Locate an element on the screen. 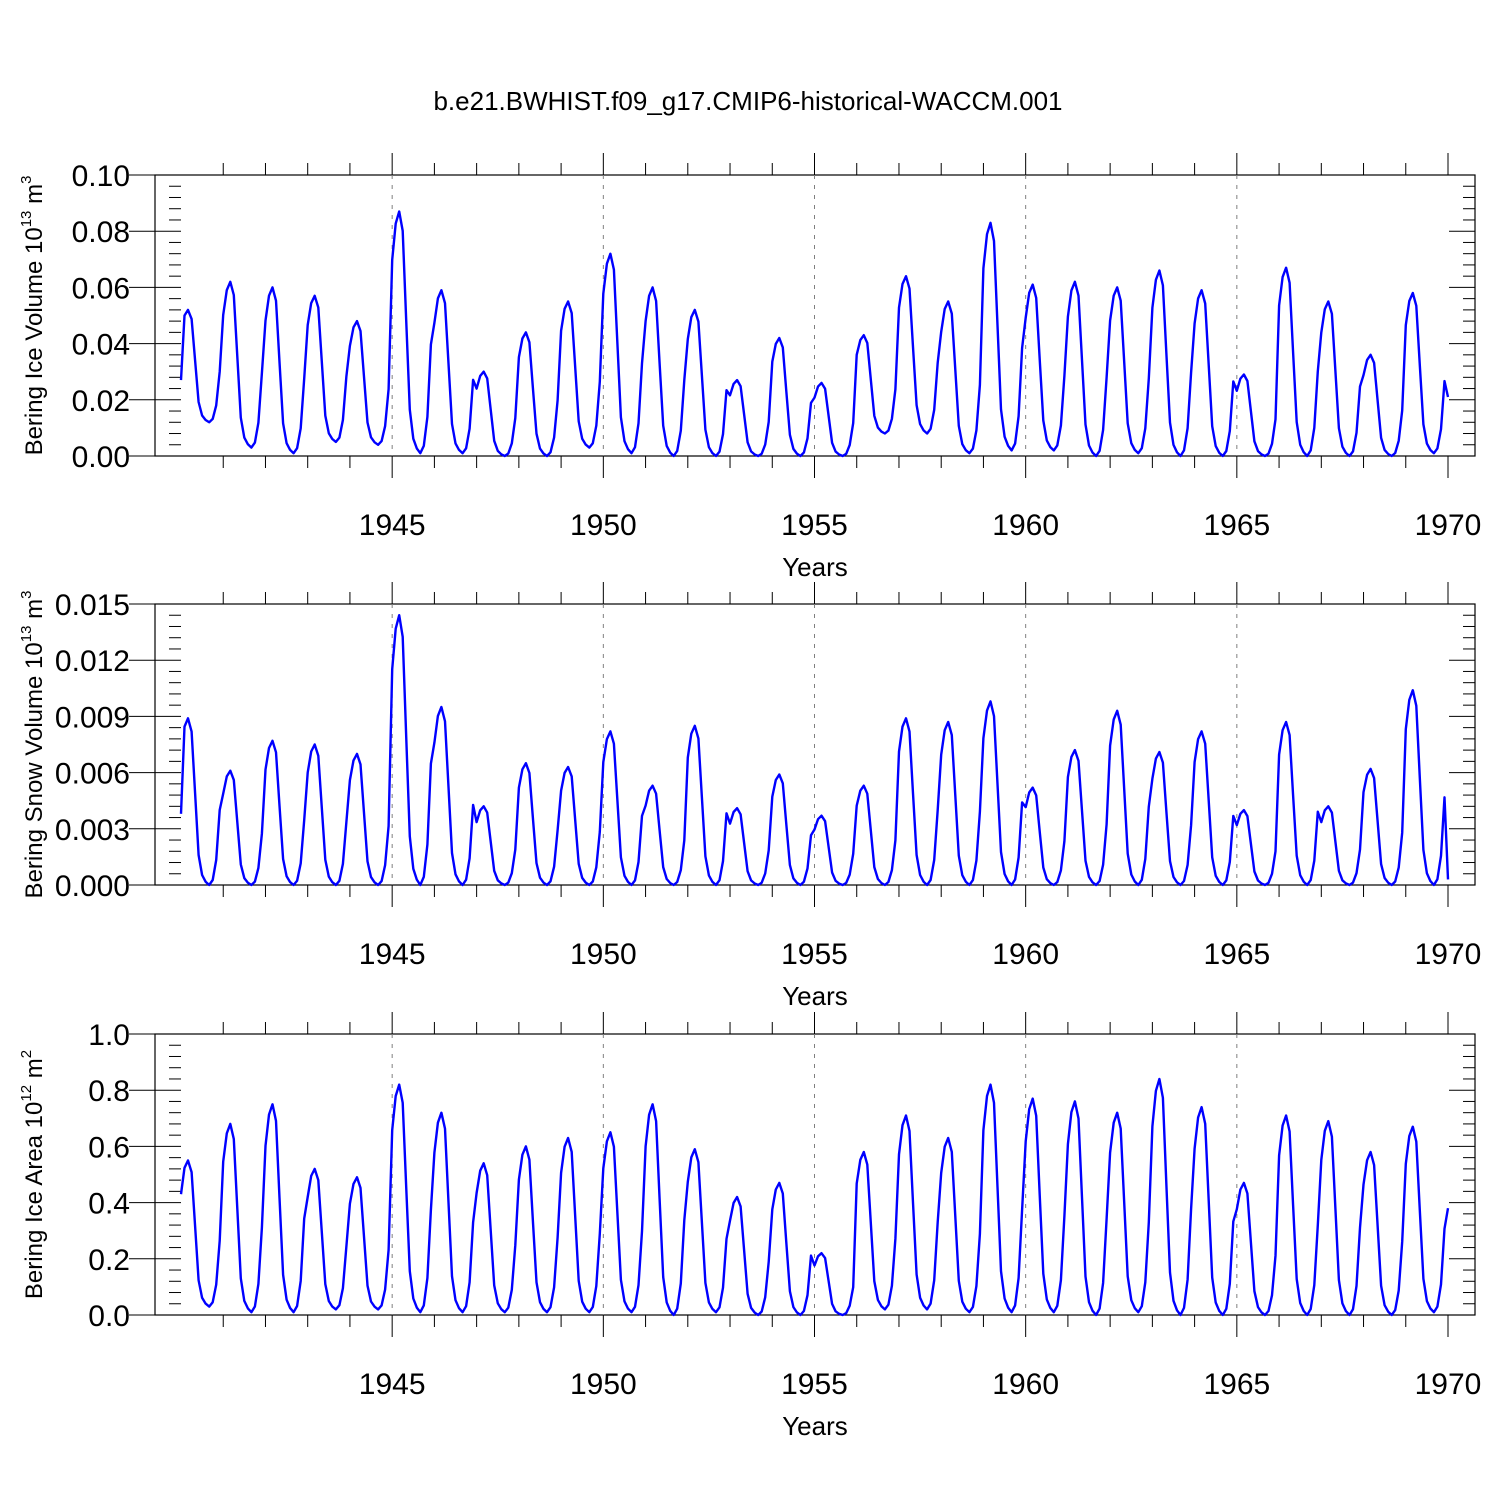 This screenshot has height=1500, width=1500. y-label-main: Bering Ice Area 10 is located at coordinates (34, 1200).